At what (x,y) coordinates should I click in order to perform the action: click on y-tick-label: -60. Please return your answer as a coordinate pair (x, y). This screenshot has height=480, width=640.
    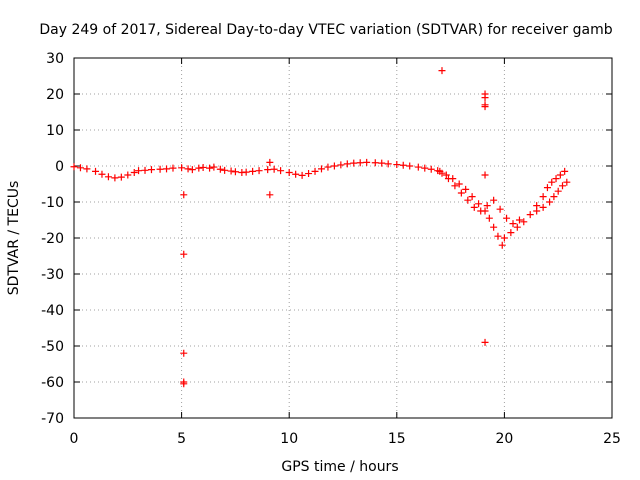
    Looking at the image, I should click on (52, 383).